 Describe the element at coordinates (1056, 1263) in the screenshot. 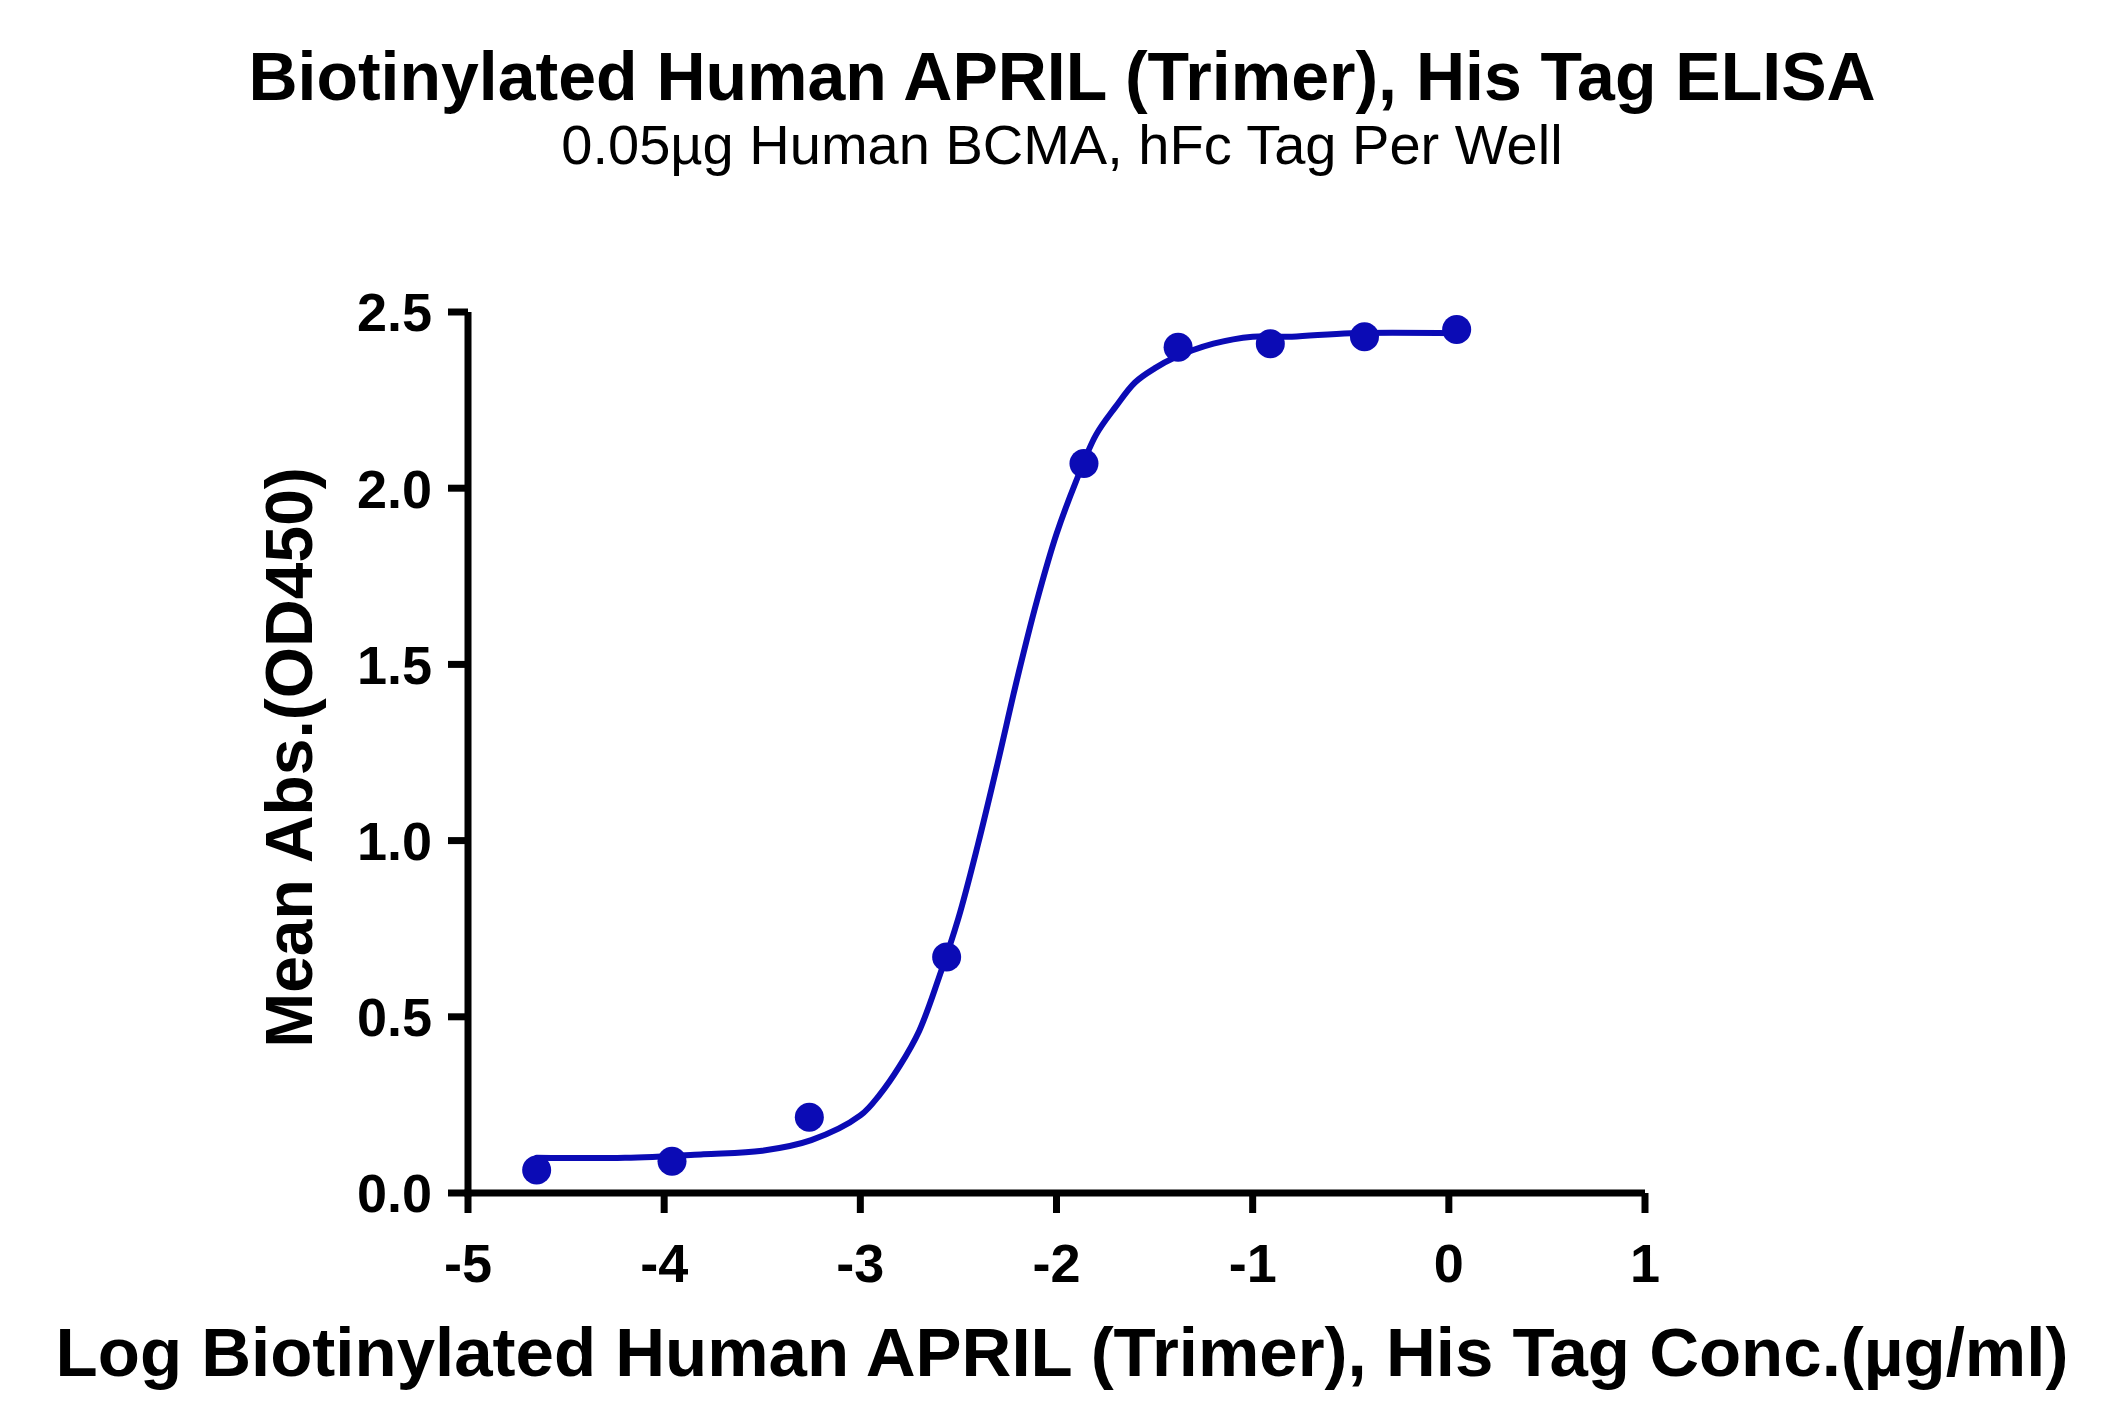

I see `x-tick-label: -2` at that location.